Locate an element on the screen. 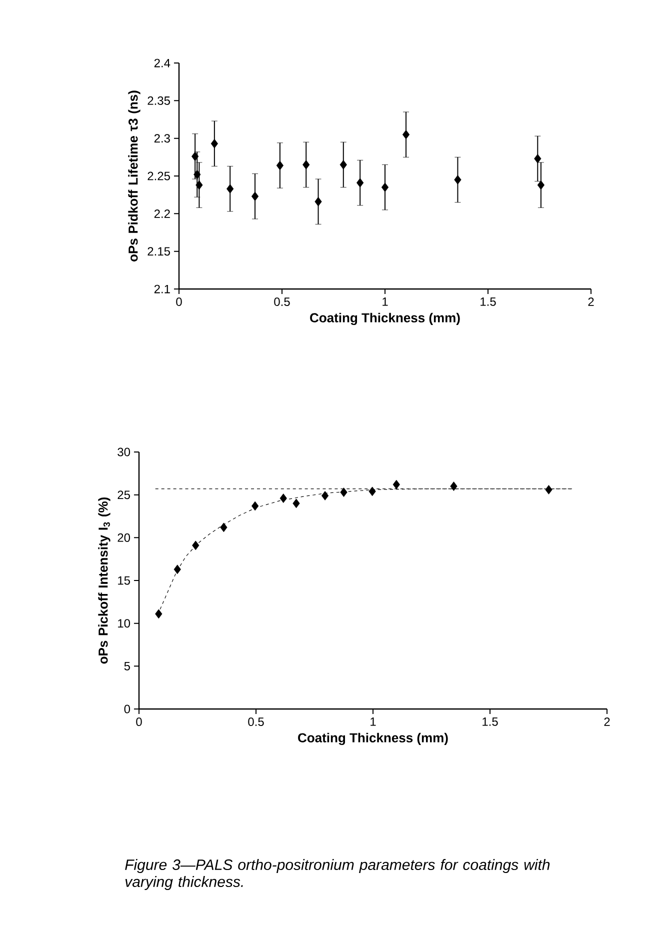  y-tick-label: 2.15 is located at coordinates (159, 251).